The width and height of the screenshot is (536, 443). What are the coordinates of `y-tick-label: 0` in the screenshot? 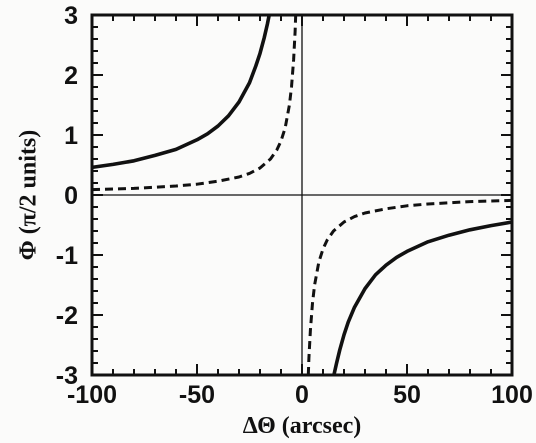 It's located at (71, 196).